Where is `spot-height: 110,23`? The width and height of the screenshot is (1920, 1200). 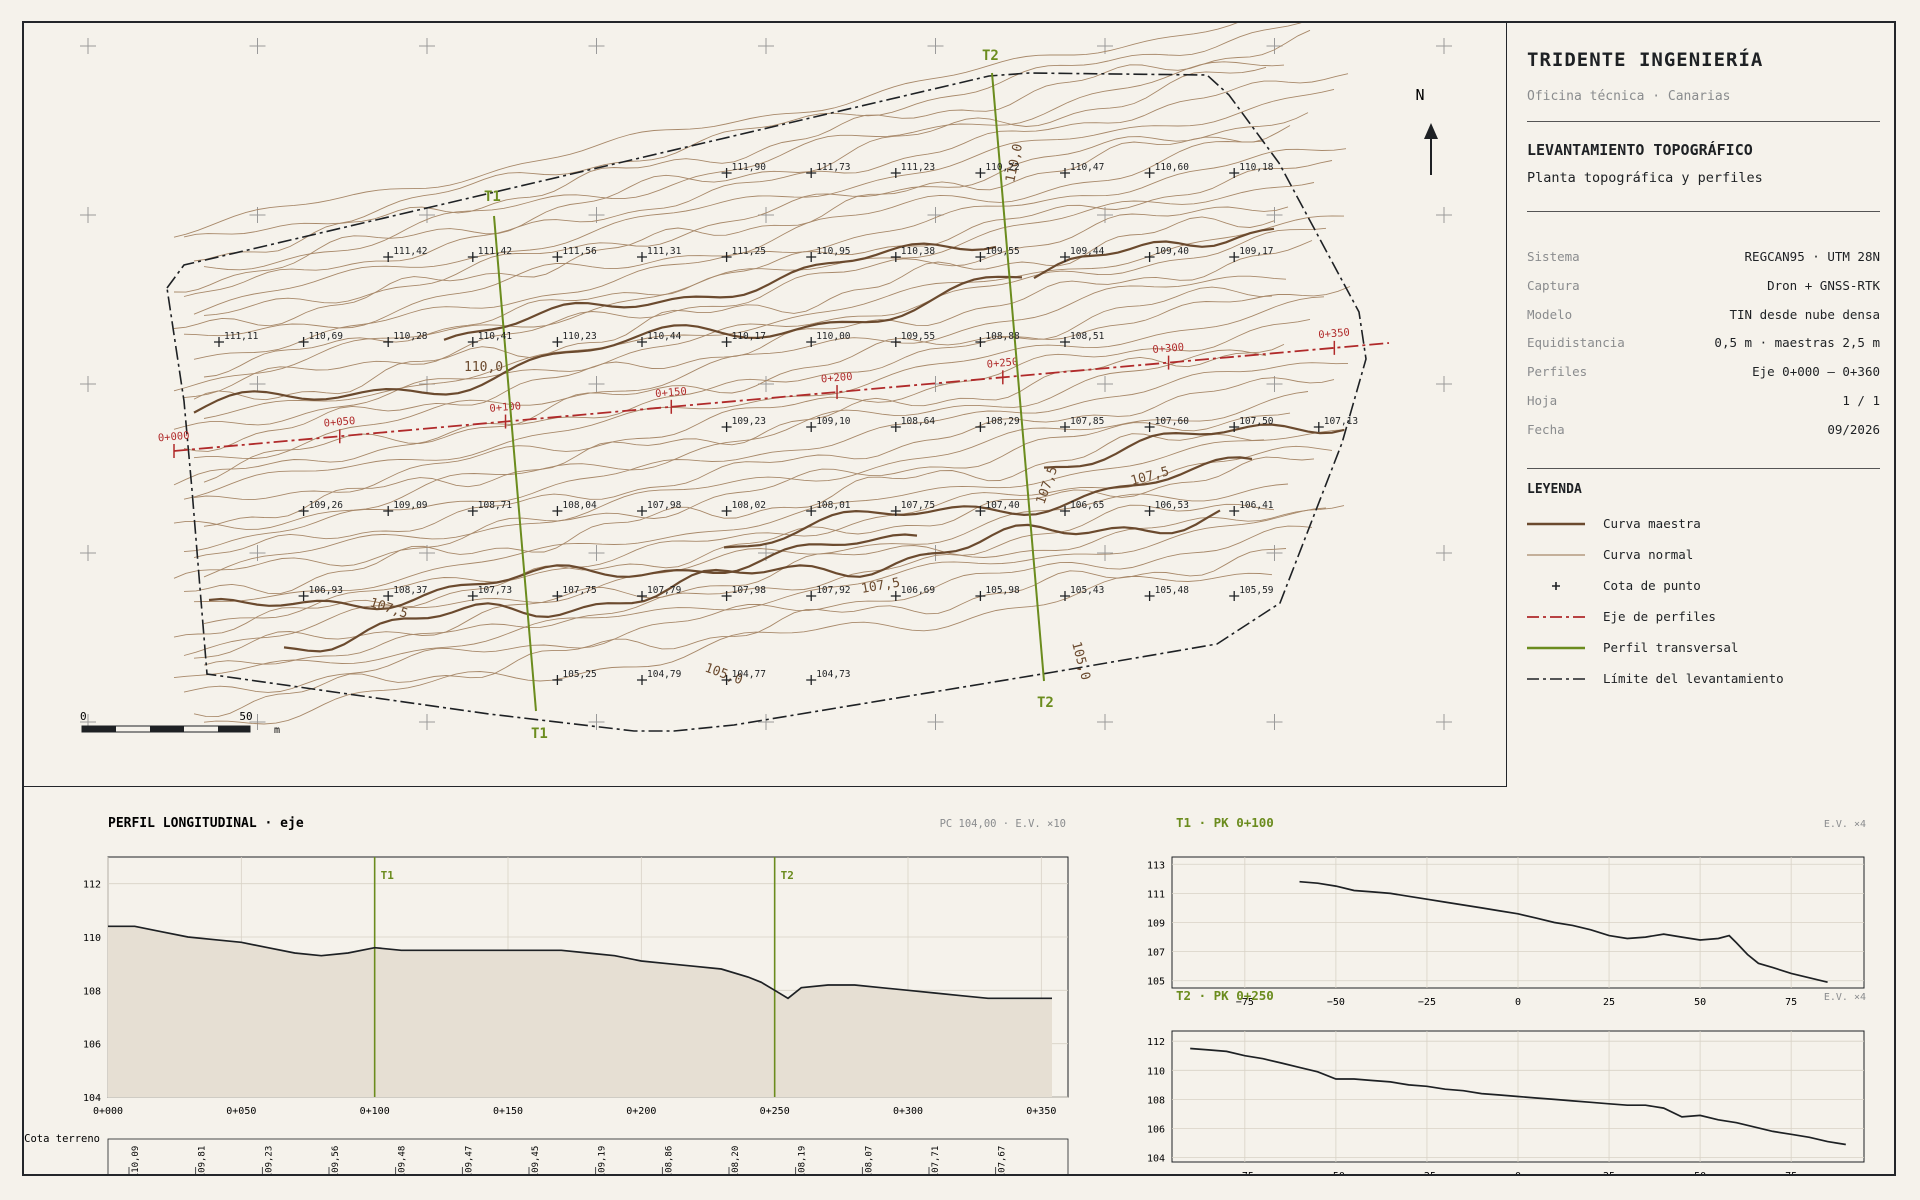 spot-height: 110,23 is located at coordinates (574, 339).